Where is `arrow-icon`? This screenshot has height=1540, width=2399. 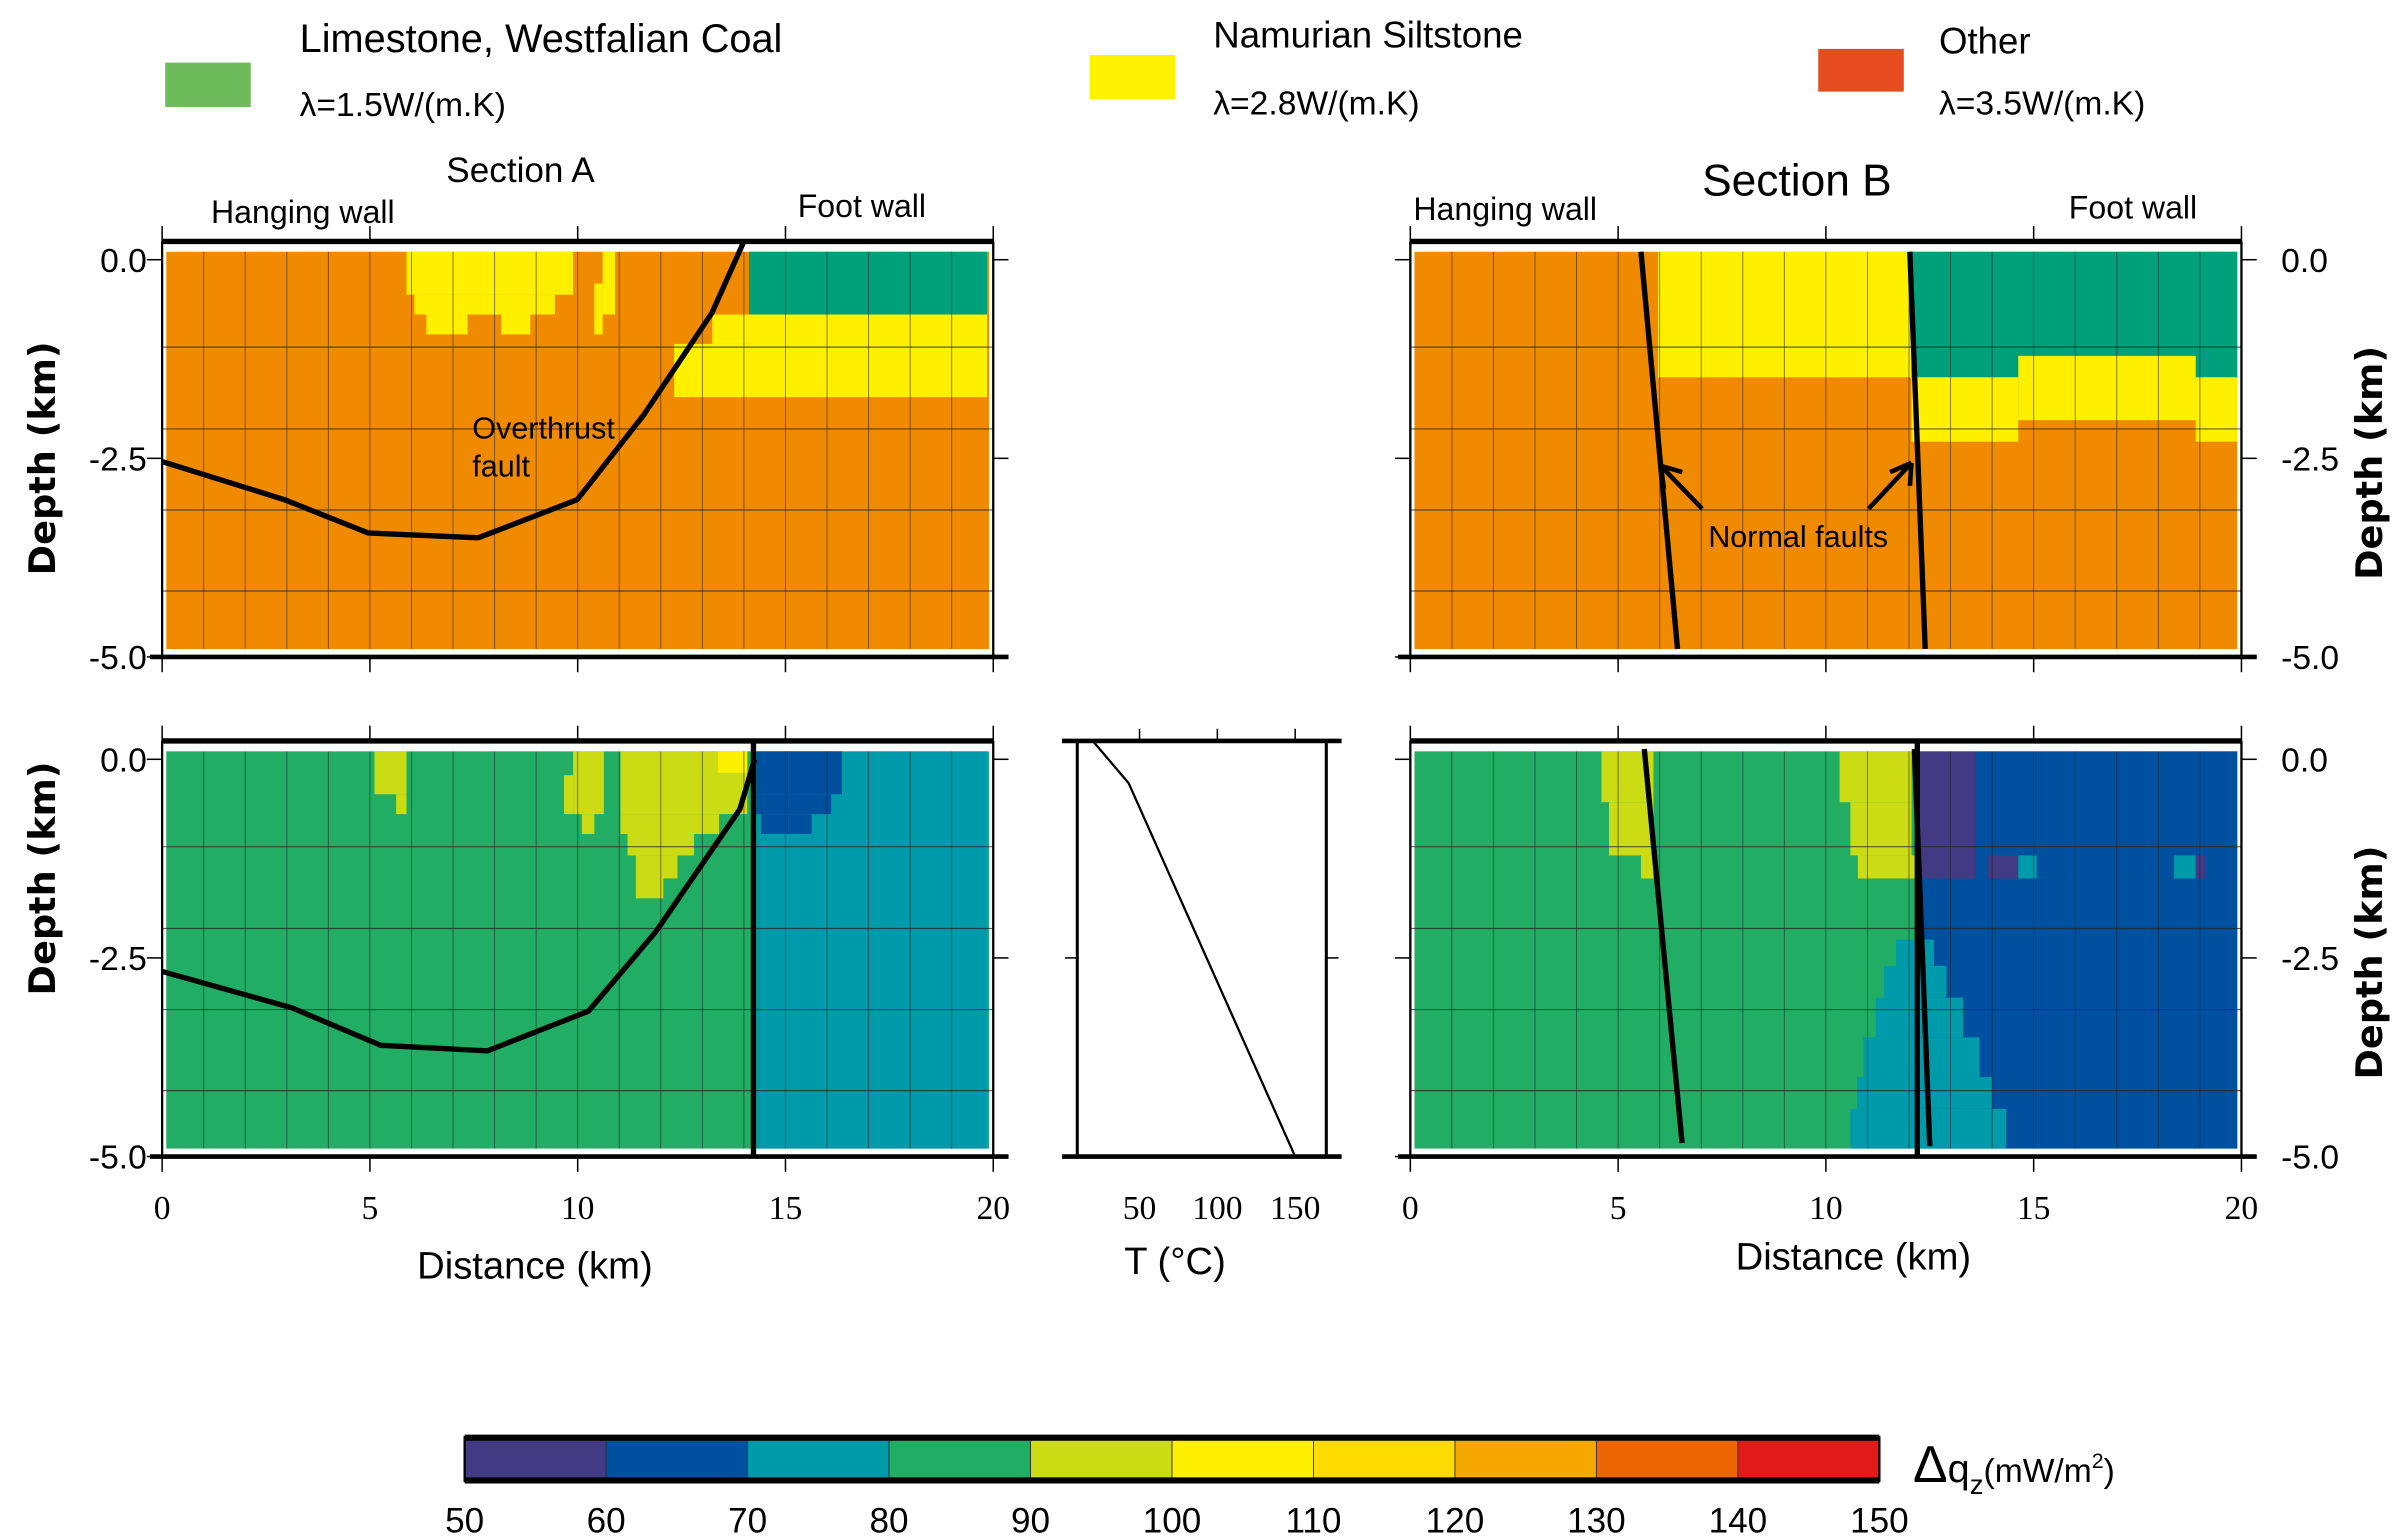 arrow-icon is located at coordinates (1890, 485).